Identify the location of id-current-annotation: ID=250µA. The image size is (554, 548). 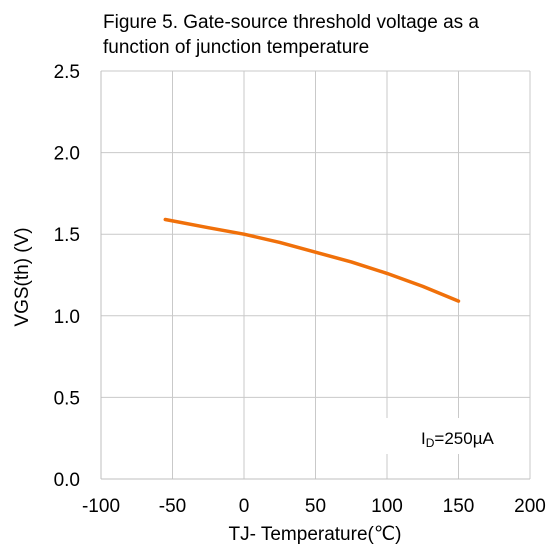
(457, 439).